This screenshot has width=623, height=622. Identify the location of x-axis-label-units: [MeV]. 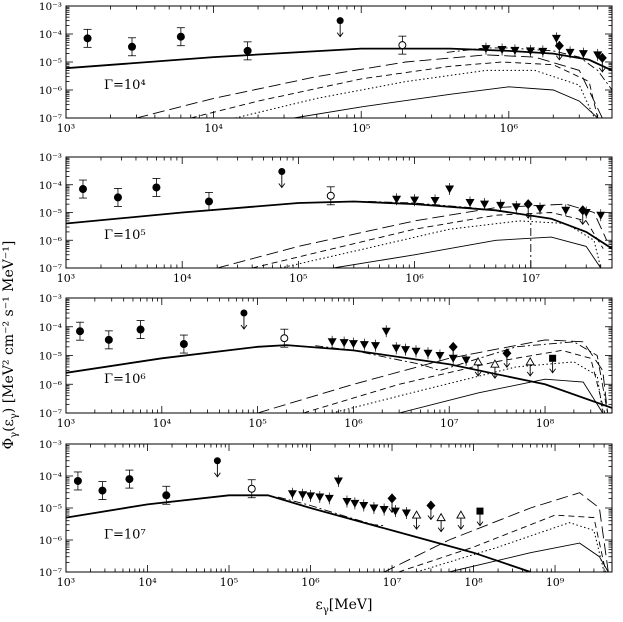
(351, 605).